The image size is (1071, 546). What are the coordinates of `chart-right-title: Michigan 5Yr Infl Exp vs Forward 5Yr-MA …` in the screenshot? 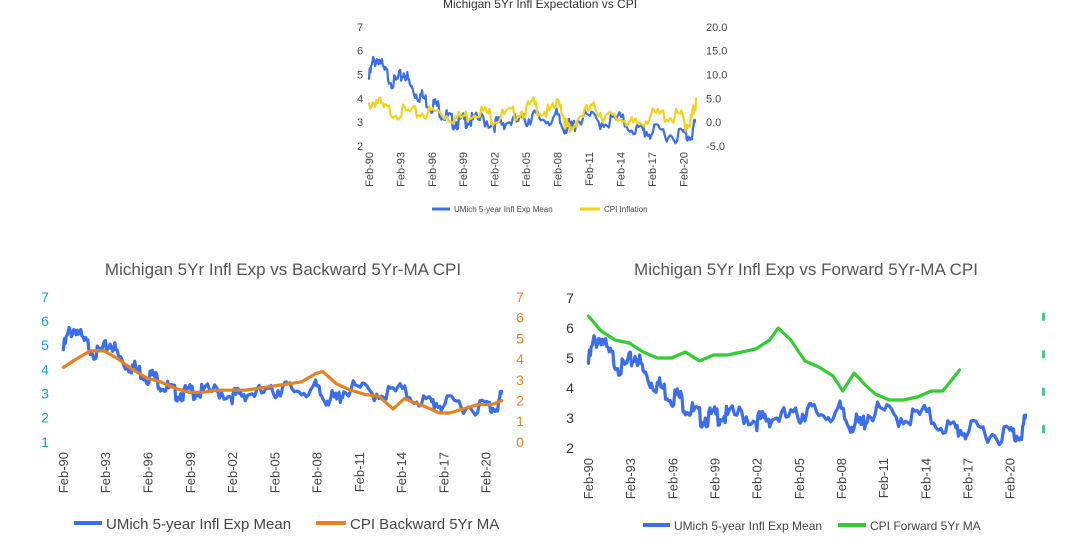 It's located at (806, 269).